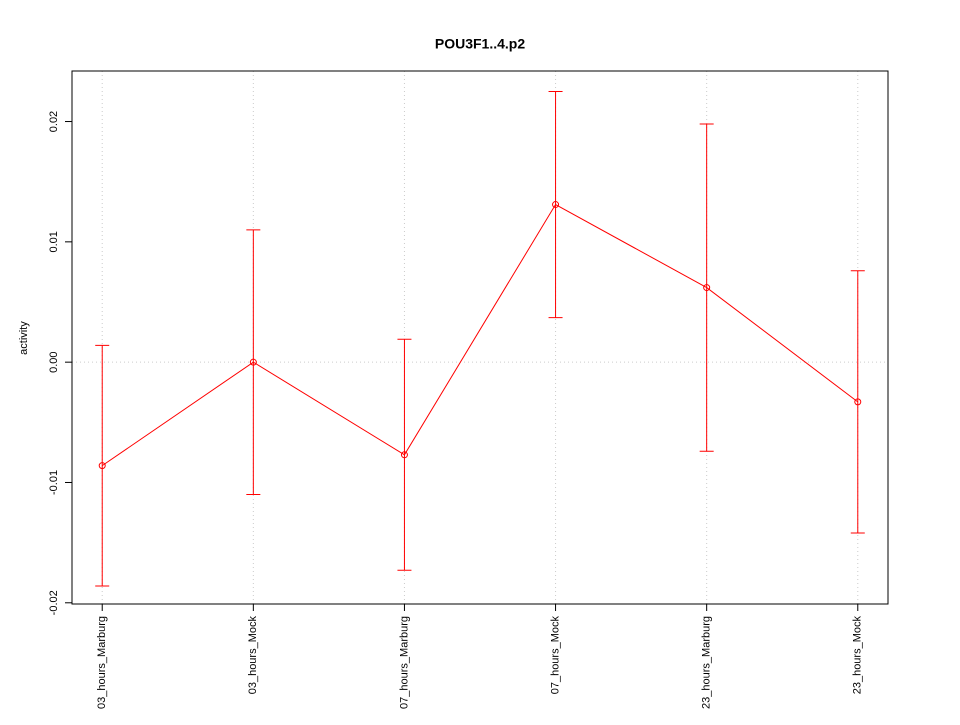 The image size is (960, 725). Describe the element at coordinates (555, 655) in the screenshot. I see `x-tick-label: 07_hours_Mock` at that location.